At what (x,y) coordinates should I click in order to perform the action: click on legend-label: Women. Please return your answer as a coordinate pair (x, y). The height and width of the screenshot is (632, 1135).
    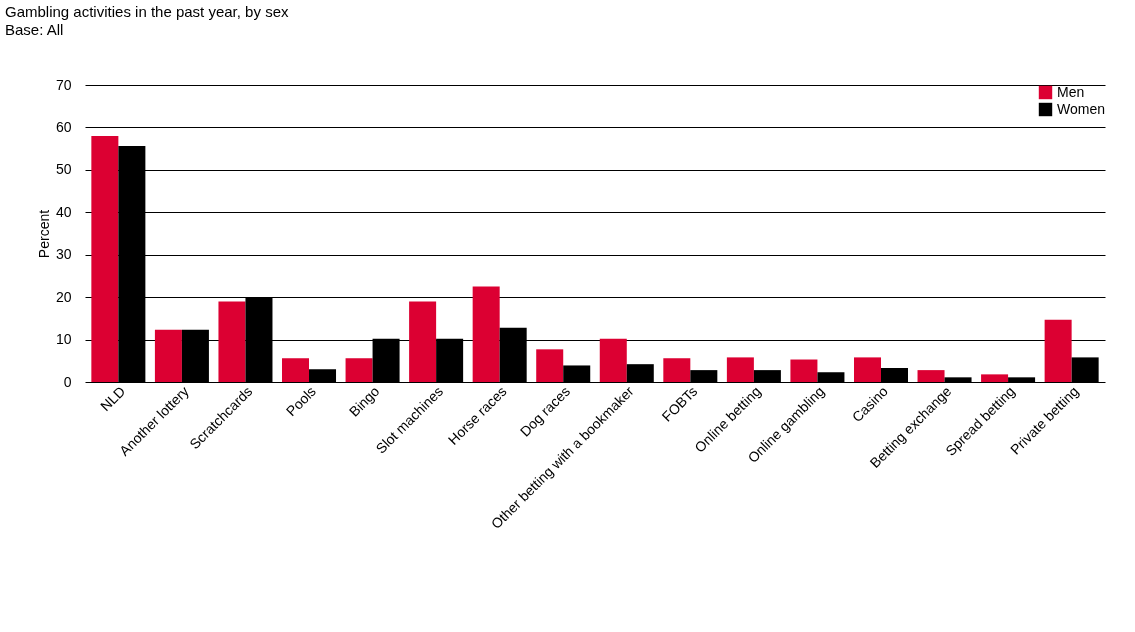
    Looking at the image, I should click on (1081, 108).